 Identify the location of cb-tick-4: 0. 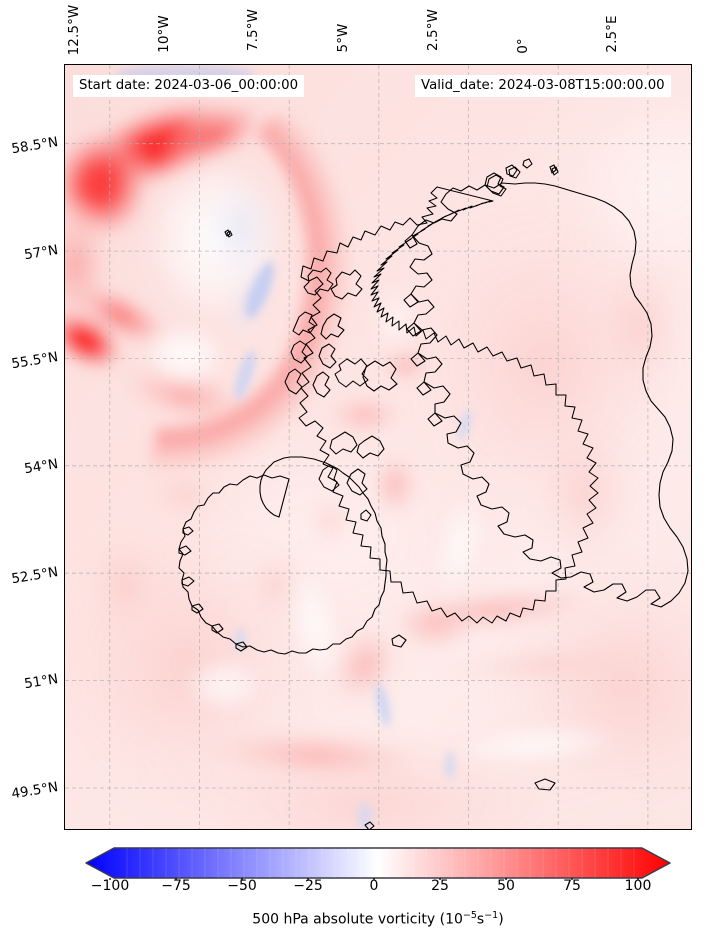
(374, 886).